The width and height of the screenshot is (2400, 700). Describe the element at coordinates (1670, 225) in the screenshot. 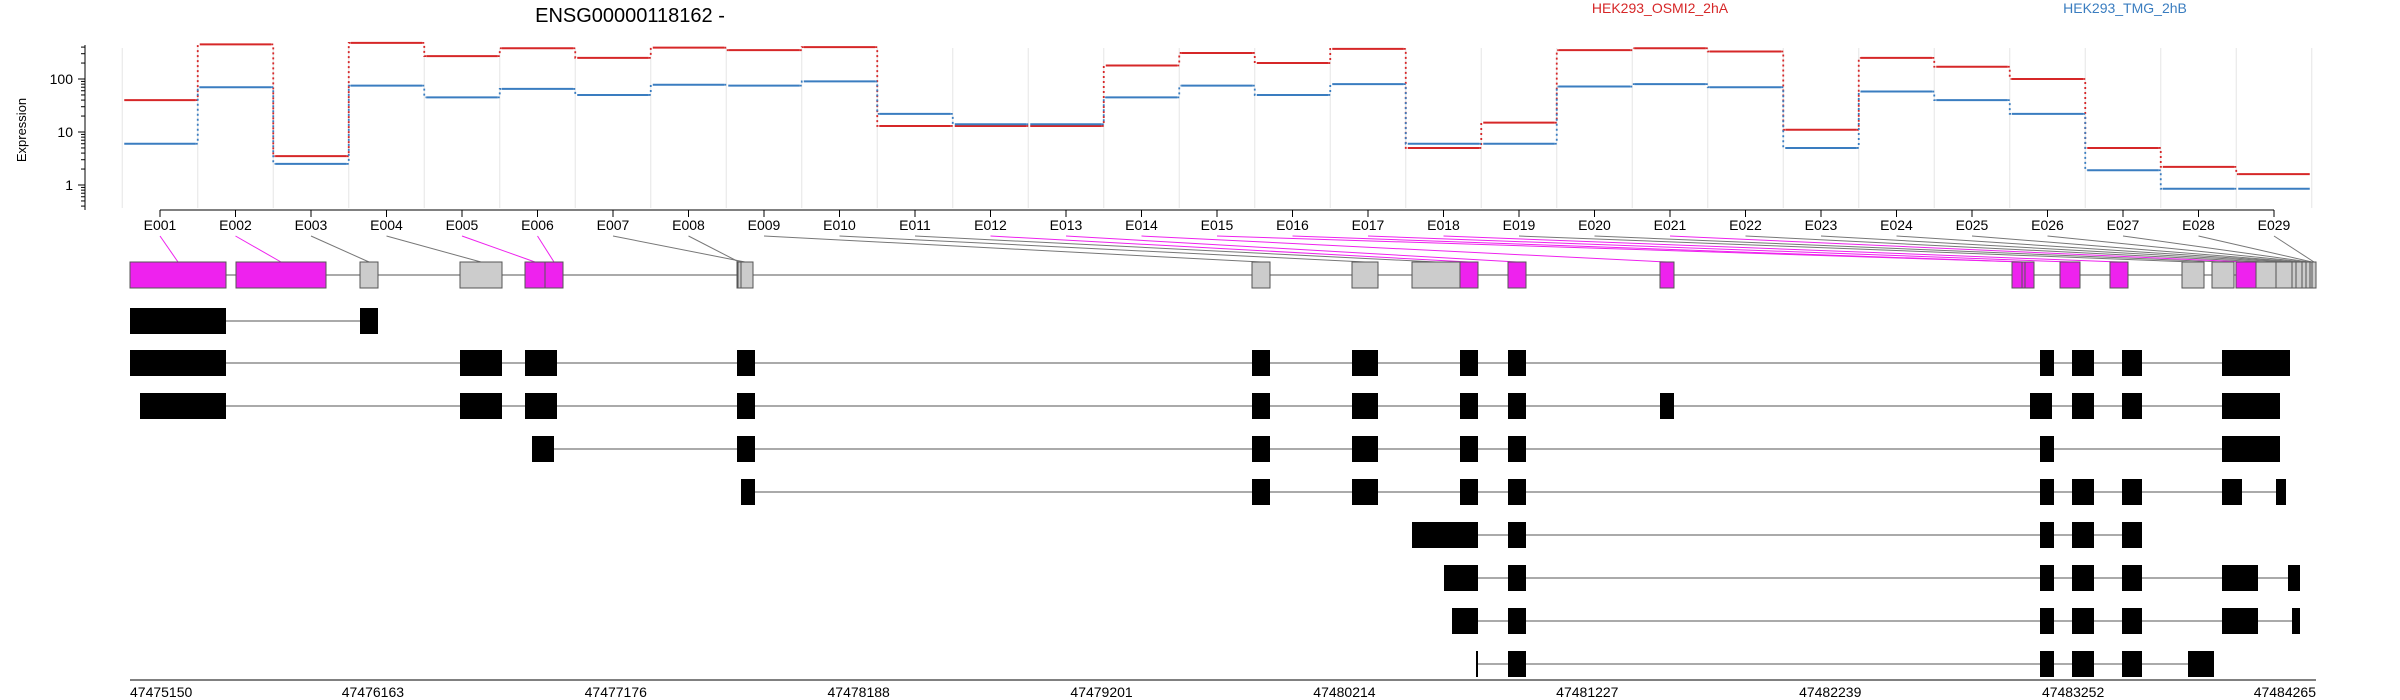

I see `x-tick-label: E021` at that location.